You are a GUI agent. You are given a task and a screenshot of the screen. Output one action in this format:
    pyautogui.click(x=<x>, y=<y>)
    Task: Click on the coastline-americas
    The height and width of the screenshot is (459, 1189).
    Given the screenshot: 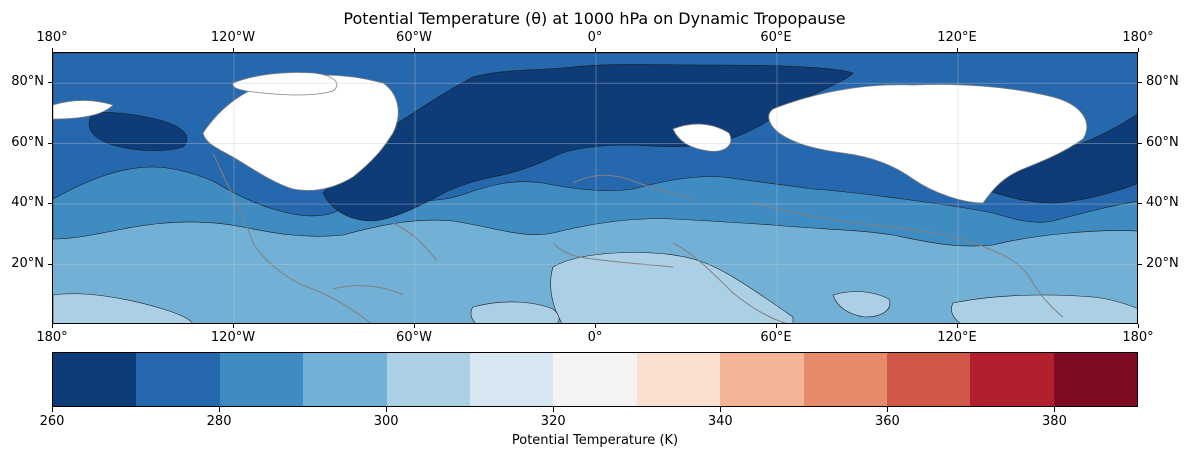 What is the action you would take?
    pyautogui.click(x=325, y=237)
    